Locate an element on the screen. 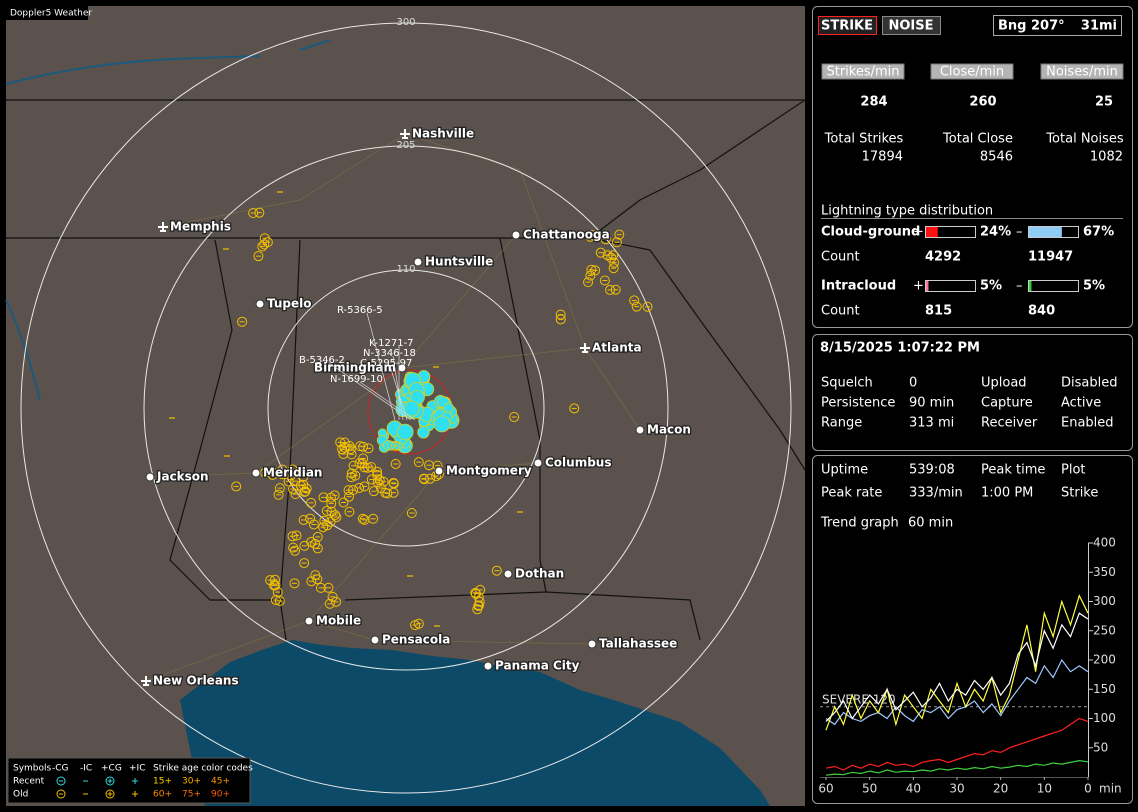 This screenshot has width=1138, height=812. plus-sign: + is located at coordinates (918, 232).